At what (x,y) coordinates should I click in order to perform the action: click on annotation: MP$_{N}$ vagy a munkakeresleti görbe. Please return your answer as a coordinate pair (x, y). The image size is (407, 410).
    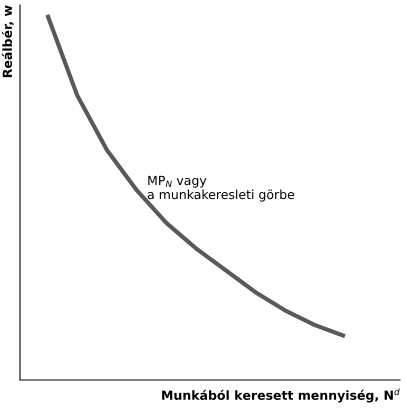
    Looking at the image, I should click on (221, 189).